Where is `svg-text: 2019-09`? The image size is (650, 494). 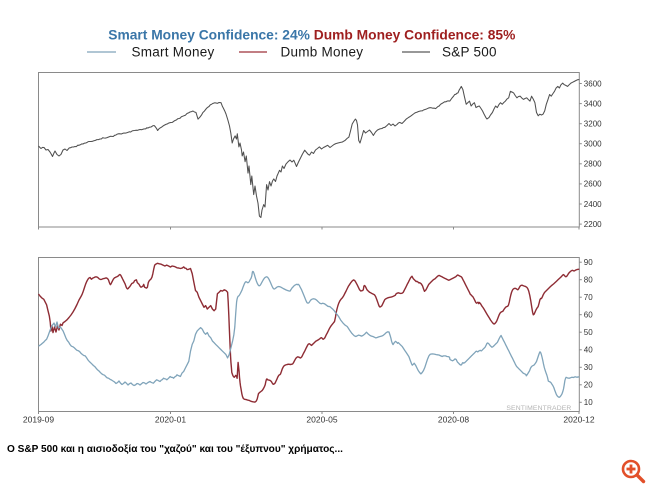 svg-text: 2019-09 is located at coordinates (38, 420).